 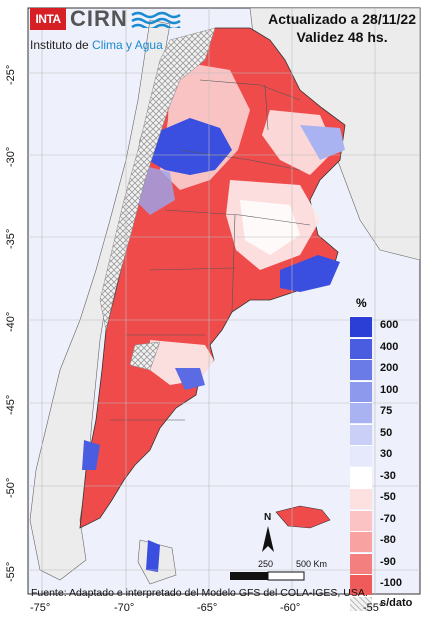 What do you see at coordinates (91, 455) in the screenshot?
I see `field-wet-south` at bounding box center [91, 455].